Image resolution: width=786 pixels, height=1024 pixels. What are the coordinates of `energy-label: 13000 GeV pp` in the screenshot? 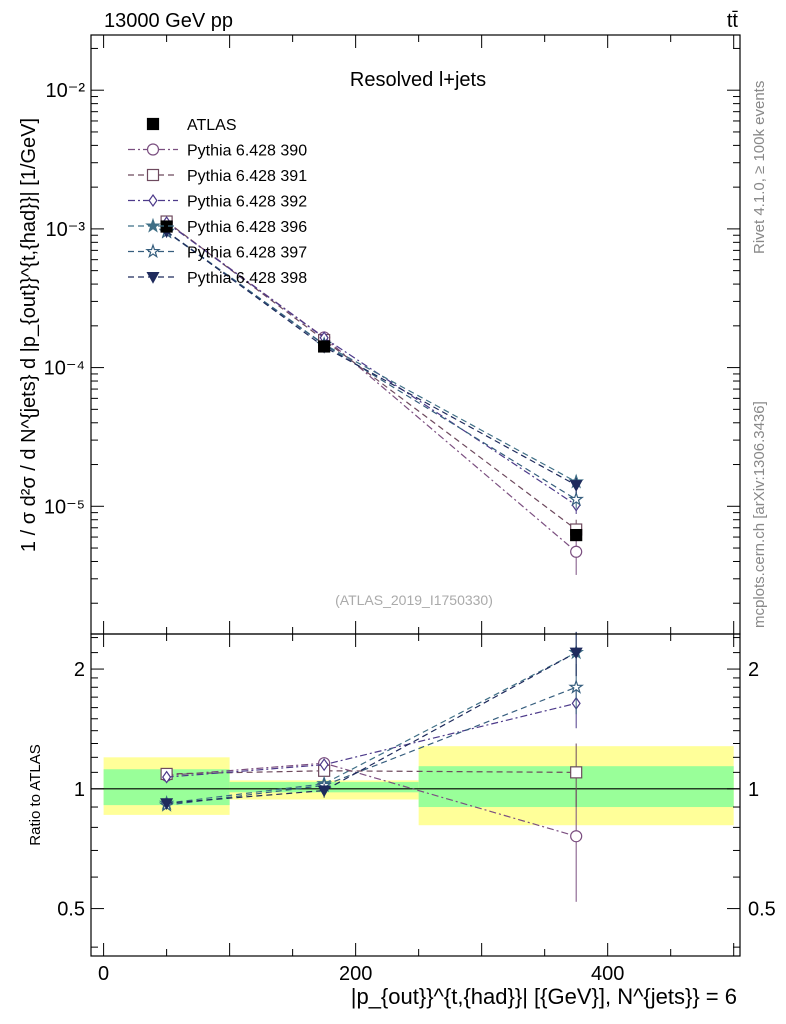 It's located at (168, 21).